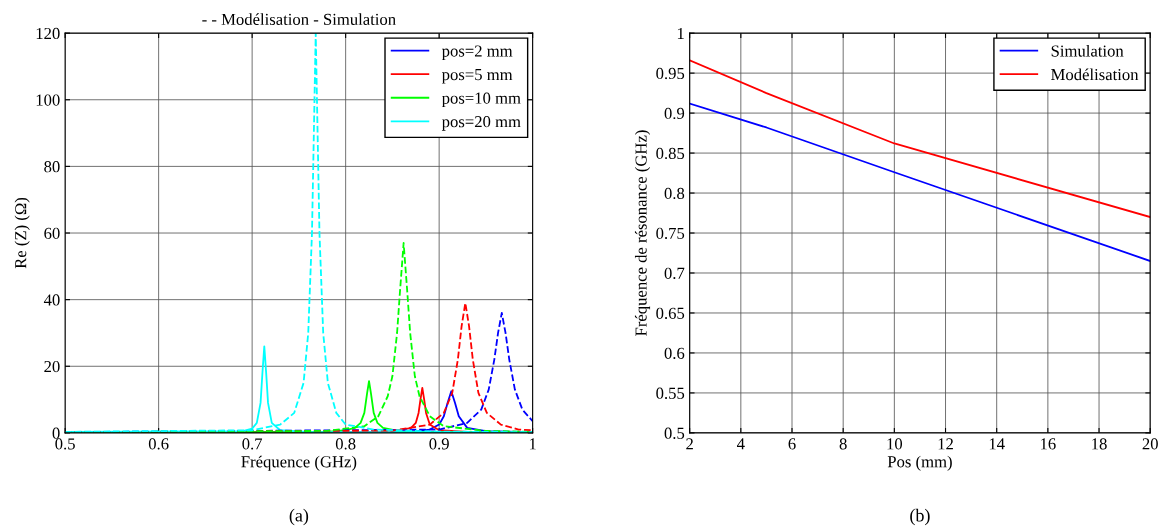 The width and height of the screenshot is (1163, 526). I want to click on y-tick-label: 0.9, so click(674, 113).